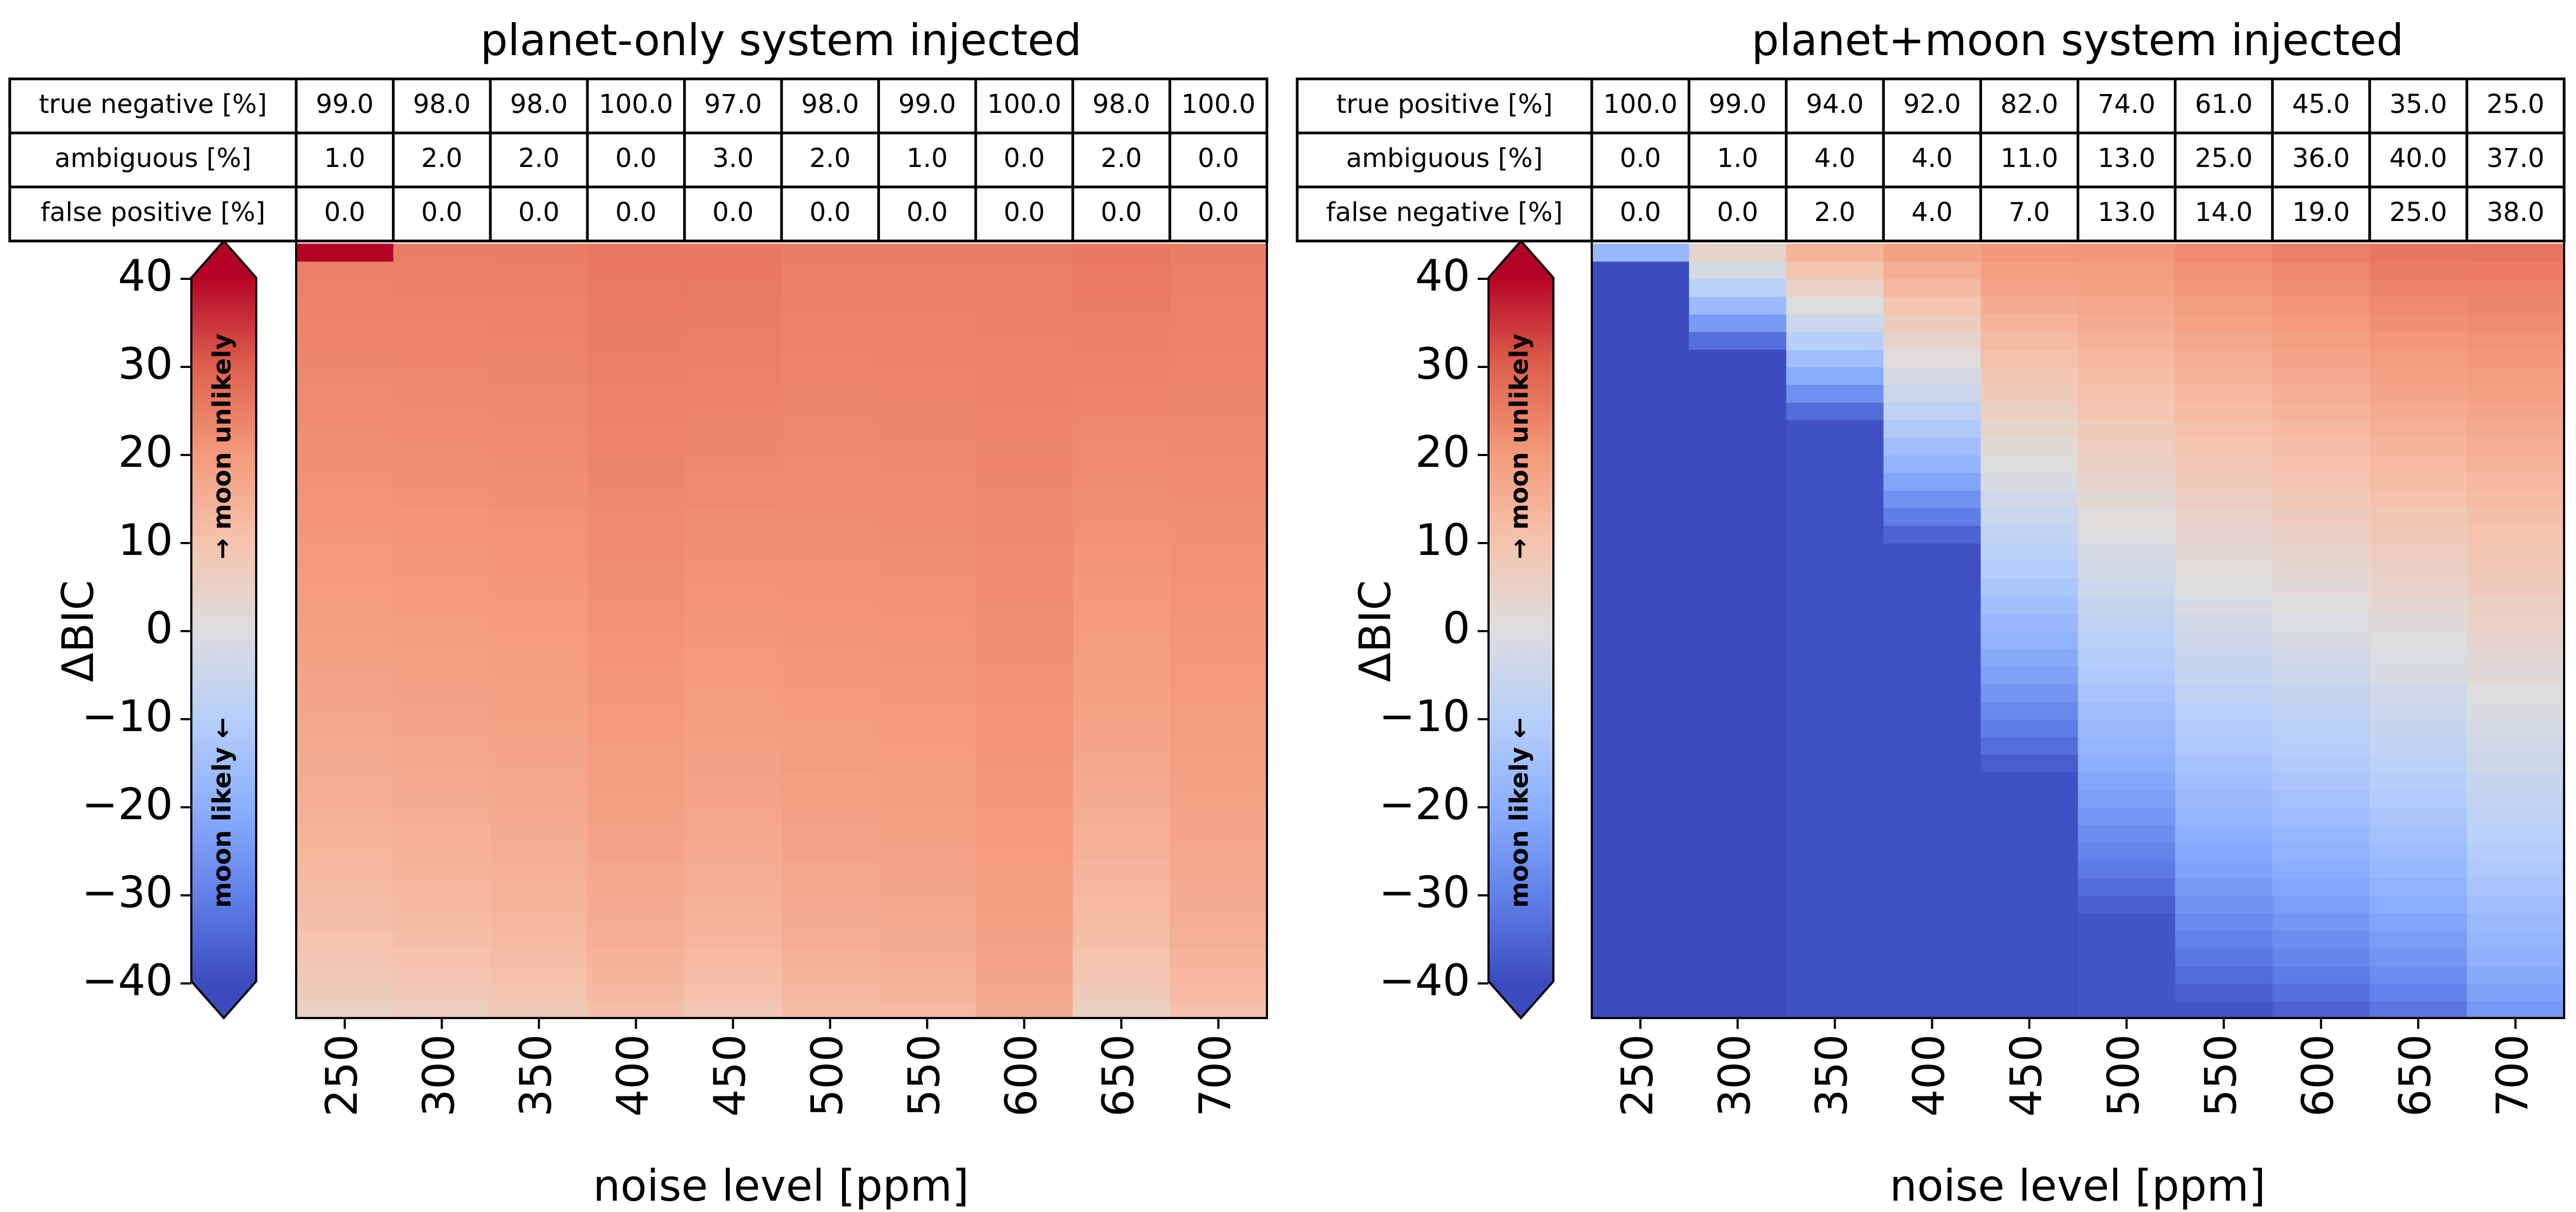  Describe the element at coordinates (128, 980) in the screenshot. I see `y-tick-label: −40` at that location.